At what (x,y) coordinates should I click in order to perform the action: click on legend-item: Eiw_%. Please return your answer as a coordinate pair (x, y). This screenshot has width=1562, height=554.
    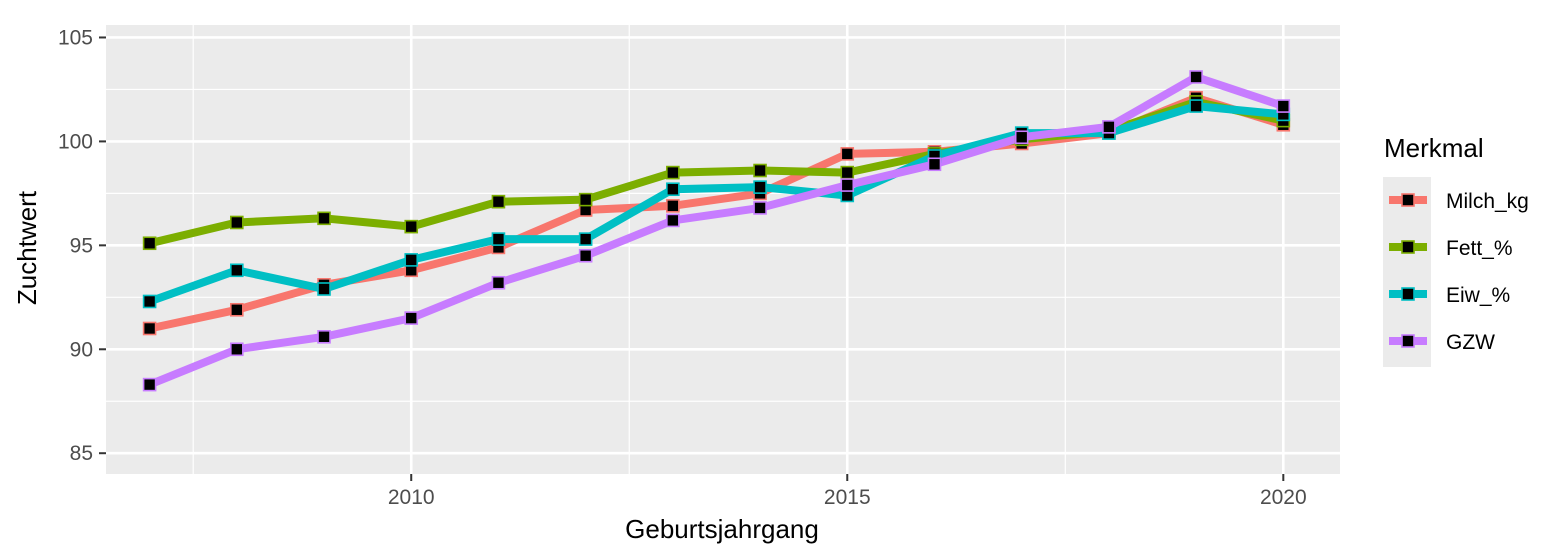
    Looking at the image, I should click on (1449, 295).